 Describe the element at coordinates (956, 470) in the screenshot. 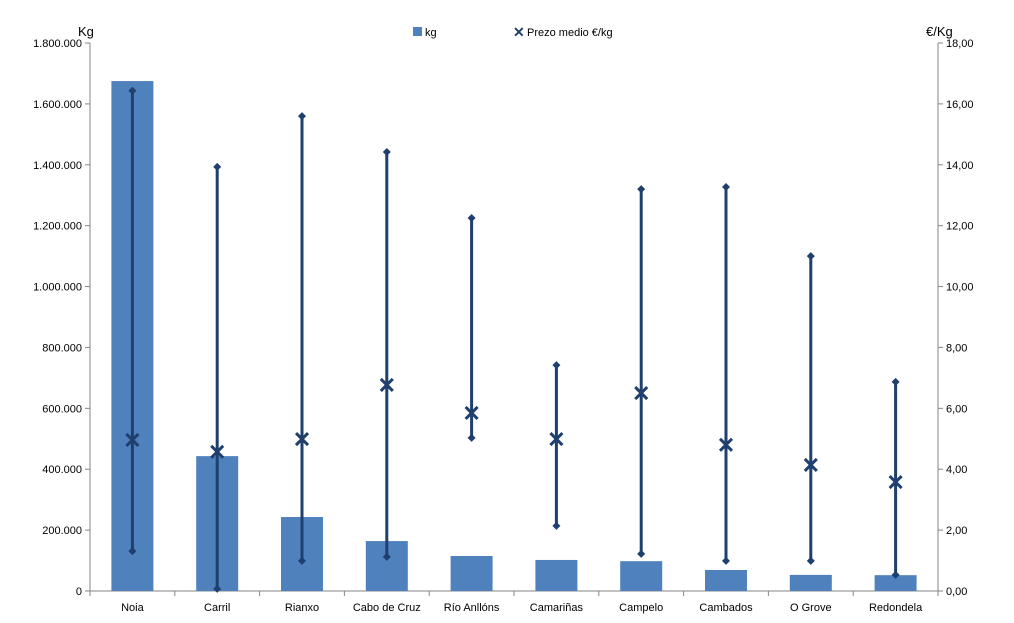

I see `y2-tick-label: 4,00` at that location.